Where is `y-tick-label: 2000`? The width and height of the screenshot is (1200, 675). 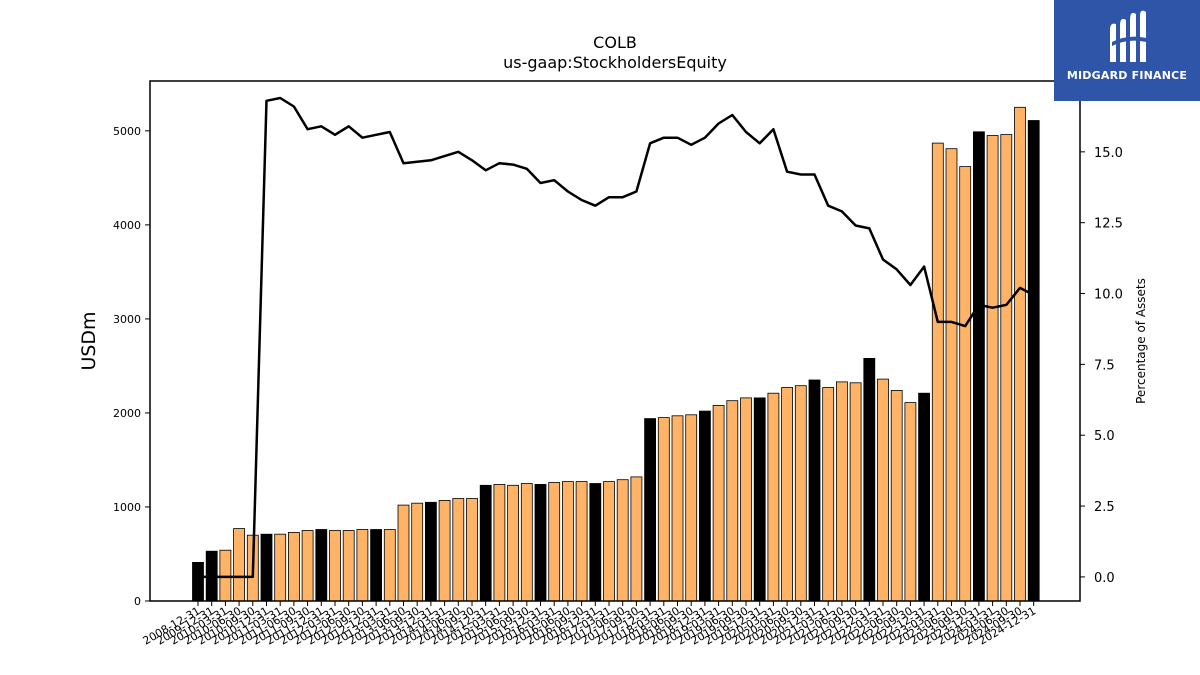 y-tick-label: 2000 is located at coordinates (127, 413).